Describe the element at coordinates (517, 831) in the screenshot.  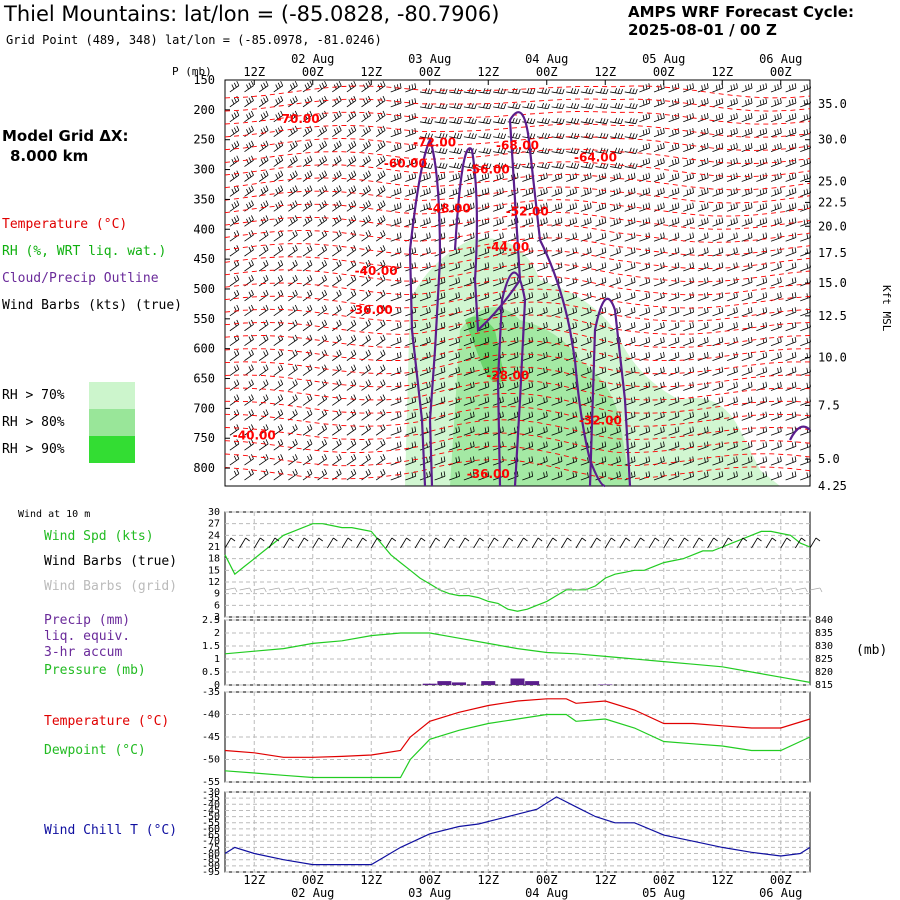
I see `windchill-line` at that location.